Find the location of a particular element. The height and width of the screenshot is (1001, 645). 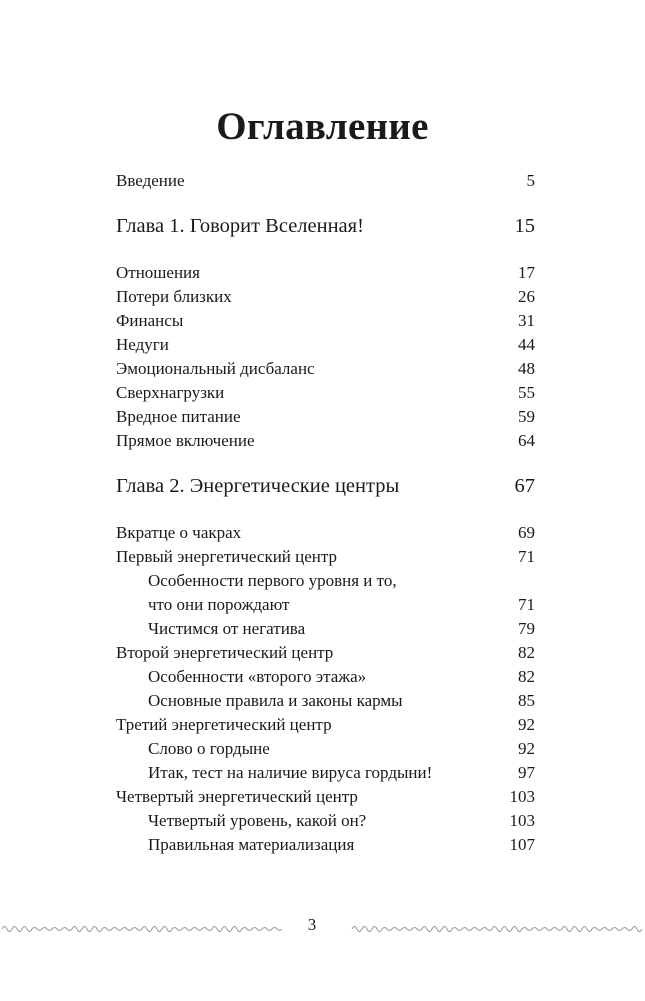

toc-entry: Эмоциональный дисбаланс 48 is located at coordinates (325, 369).